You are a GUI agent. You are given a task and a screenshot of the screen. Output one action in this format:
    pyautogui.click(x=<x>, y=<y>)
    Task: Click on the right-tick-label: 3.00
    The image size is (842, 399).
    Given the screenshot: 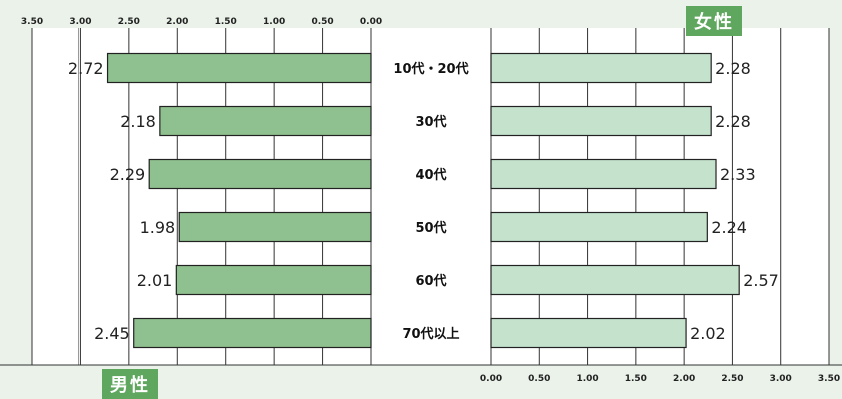 What is the action you would take?
    pyautogui.click(x=781, y=379)
    